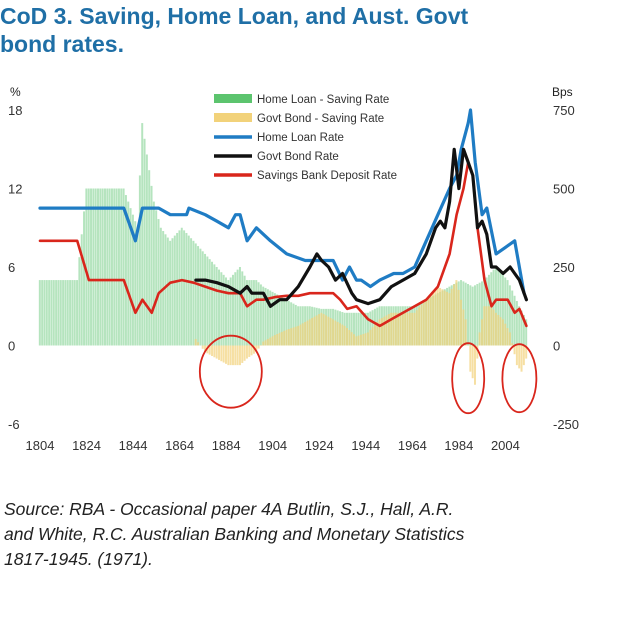 This screenshot has width=620, height=628. Describe the element at coordinates (564, 267) in the screenshot. I see `y2-tick-label: 250` at that location.